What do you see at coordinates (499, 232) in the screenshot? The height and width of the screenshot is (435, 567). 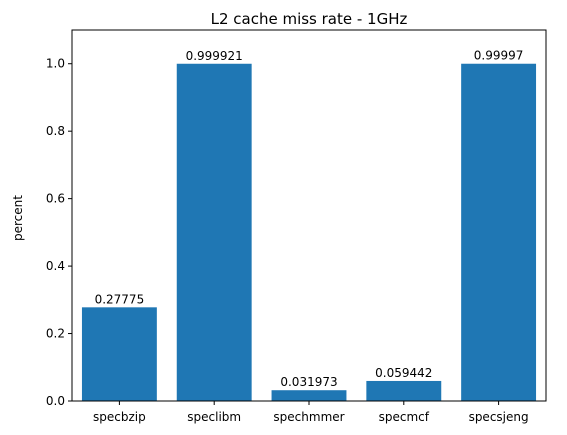 I see `bar-specsjeng` at bounding box center [499, 232].